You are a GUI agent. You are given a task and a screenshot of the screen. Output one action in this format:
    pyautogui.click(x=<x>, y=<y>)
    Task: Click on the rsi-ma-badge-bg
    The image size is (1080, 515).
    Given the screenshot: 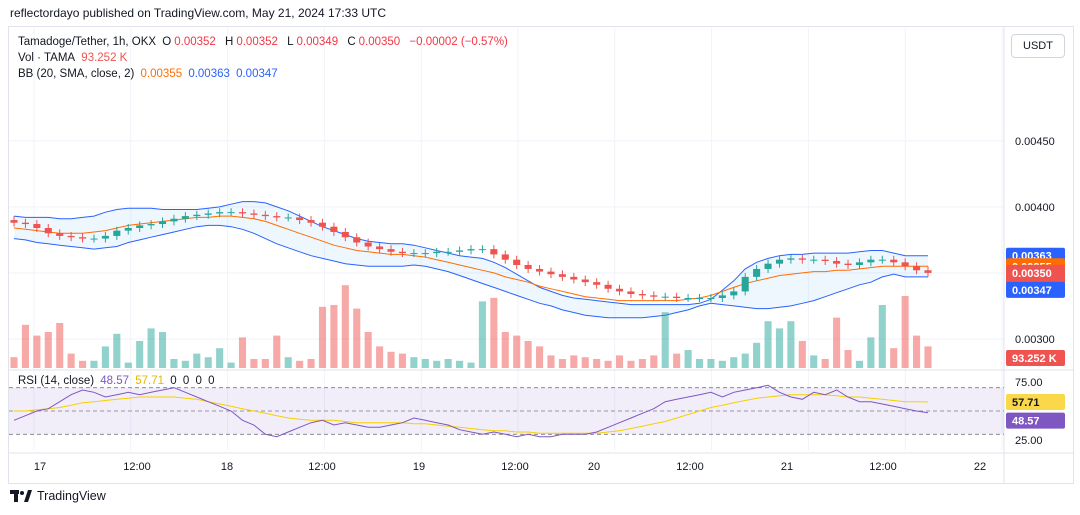 What is the action you would take?
    pyautogui.click(x=1035, y=402)
    